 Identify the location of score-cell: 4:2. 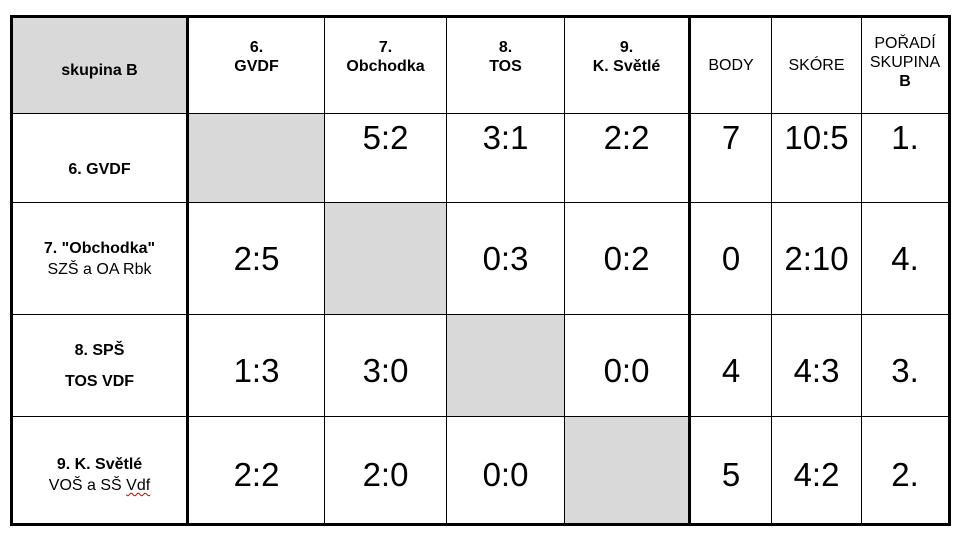
(816, 470).